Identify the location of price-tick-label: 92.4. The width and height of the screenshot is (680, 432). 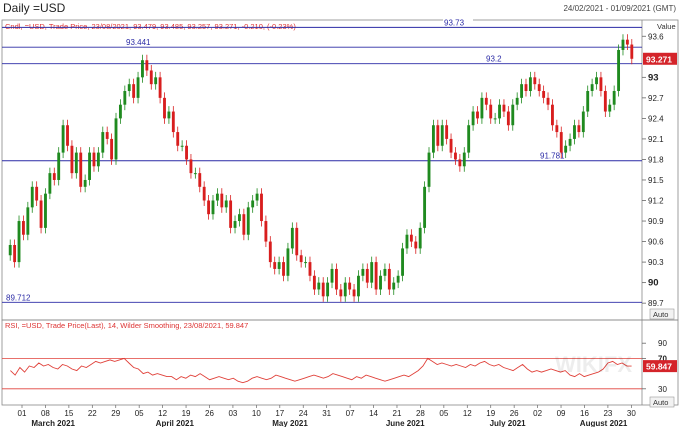
(656, 118).